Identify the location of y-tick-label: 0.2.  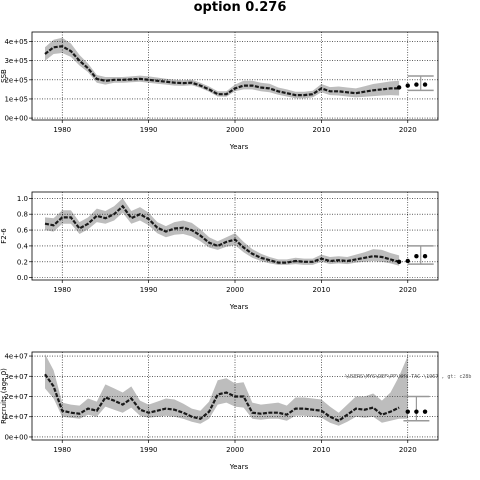
(22, 262).